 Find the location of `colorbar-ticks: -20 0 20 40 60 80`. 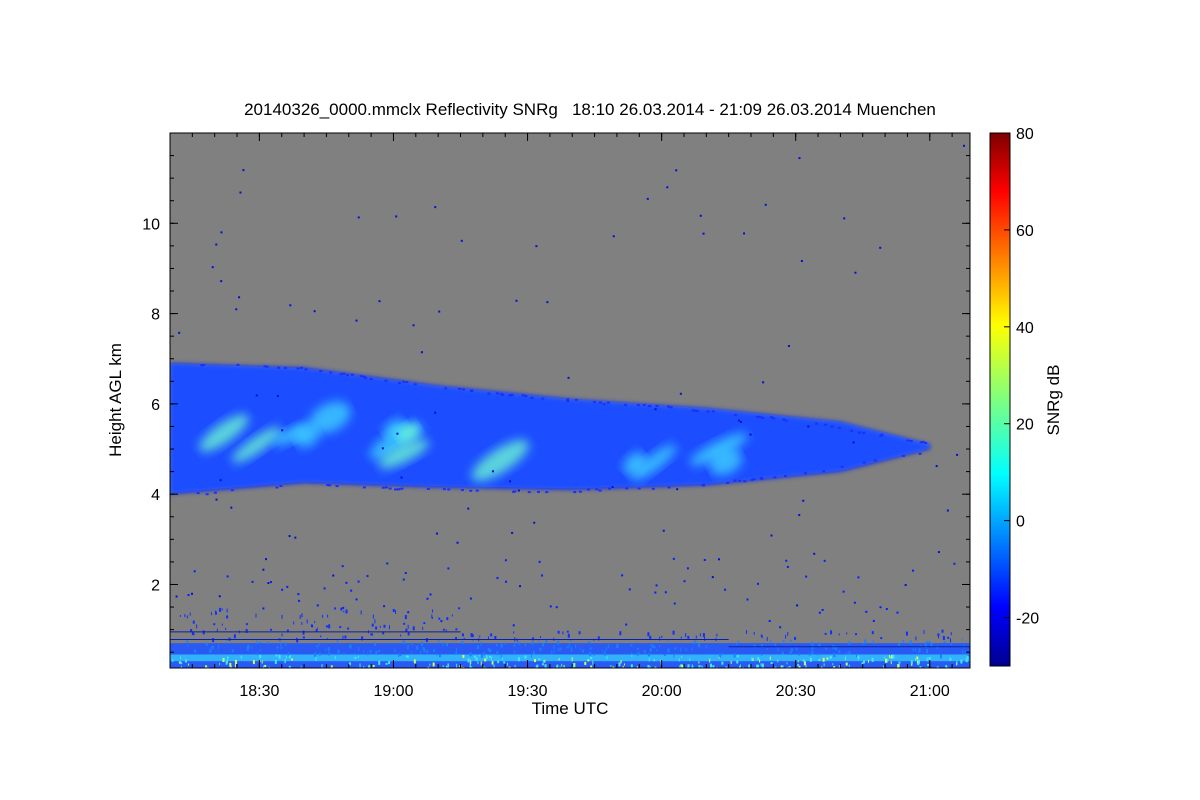

colorbar-ticks: -20 0 20 40 60 80 is located at coordinates (1021, 377).